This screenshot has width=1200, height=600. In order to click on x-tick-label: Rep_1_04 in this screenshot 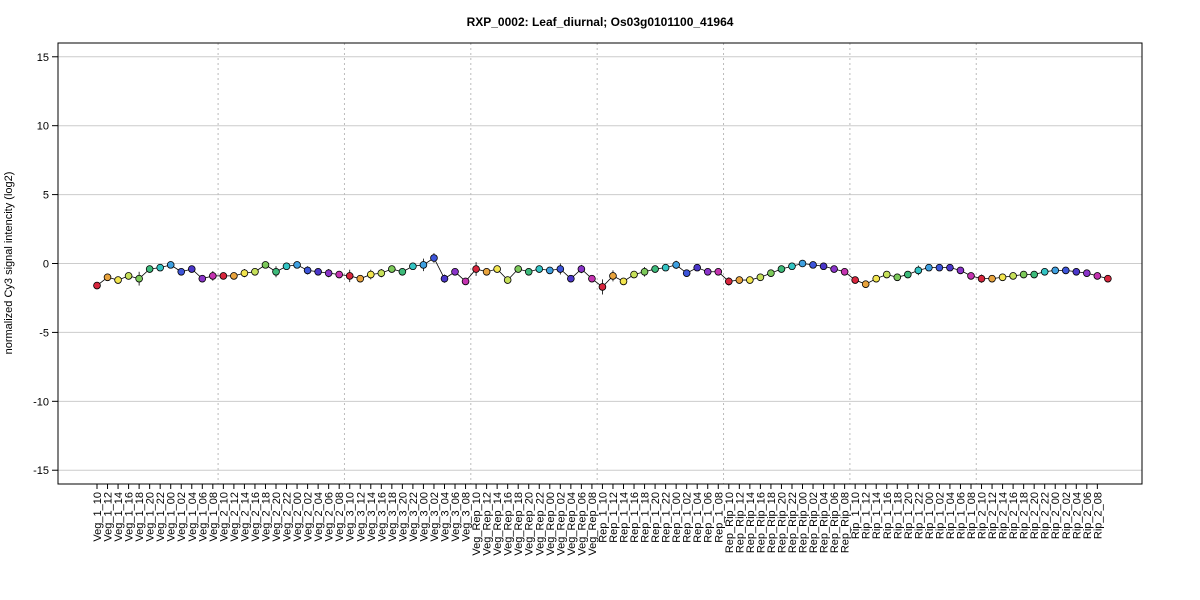, I will do `click(698, 517)`.